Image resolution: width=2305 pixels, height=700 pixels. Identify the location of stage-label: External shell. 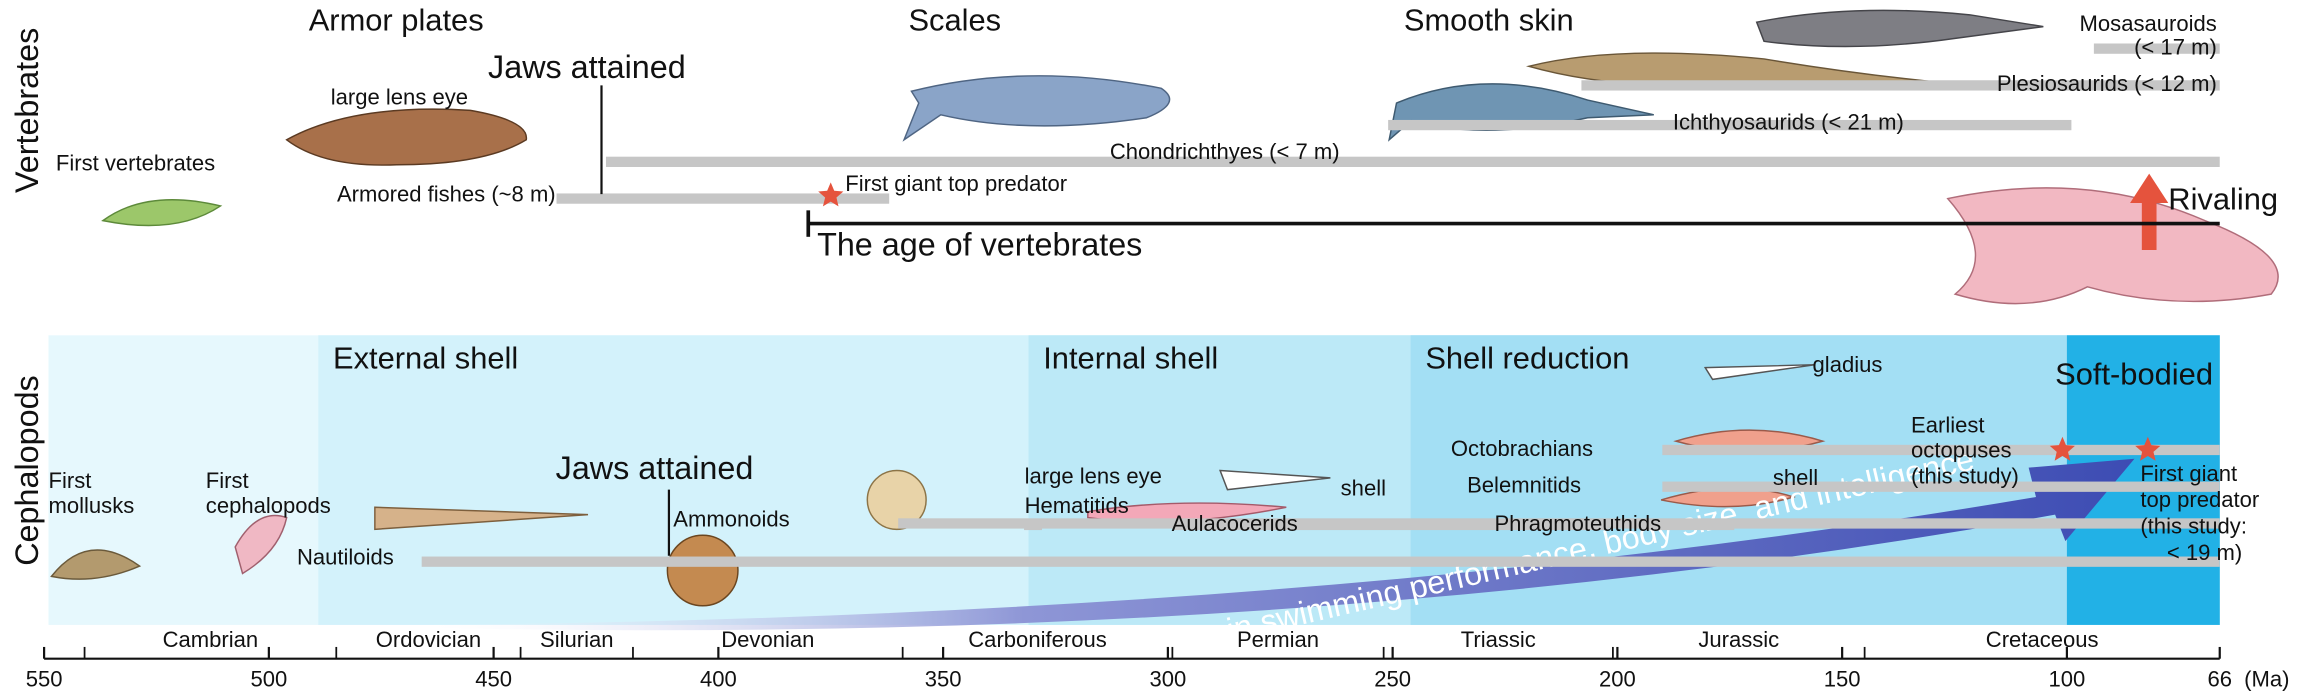
(425, 357).